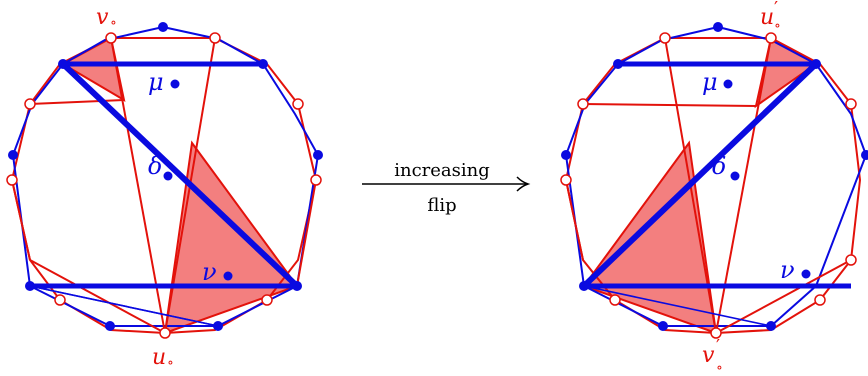 The height and width of the screenshot is (376, 868). What do you see at coordinates (728, 84) in the screenshot?
I see `right-mu-dot` at bounding box center [728, 84].